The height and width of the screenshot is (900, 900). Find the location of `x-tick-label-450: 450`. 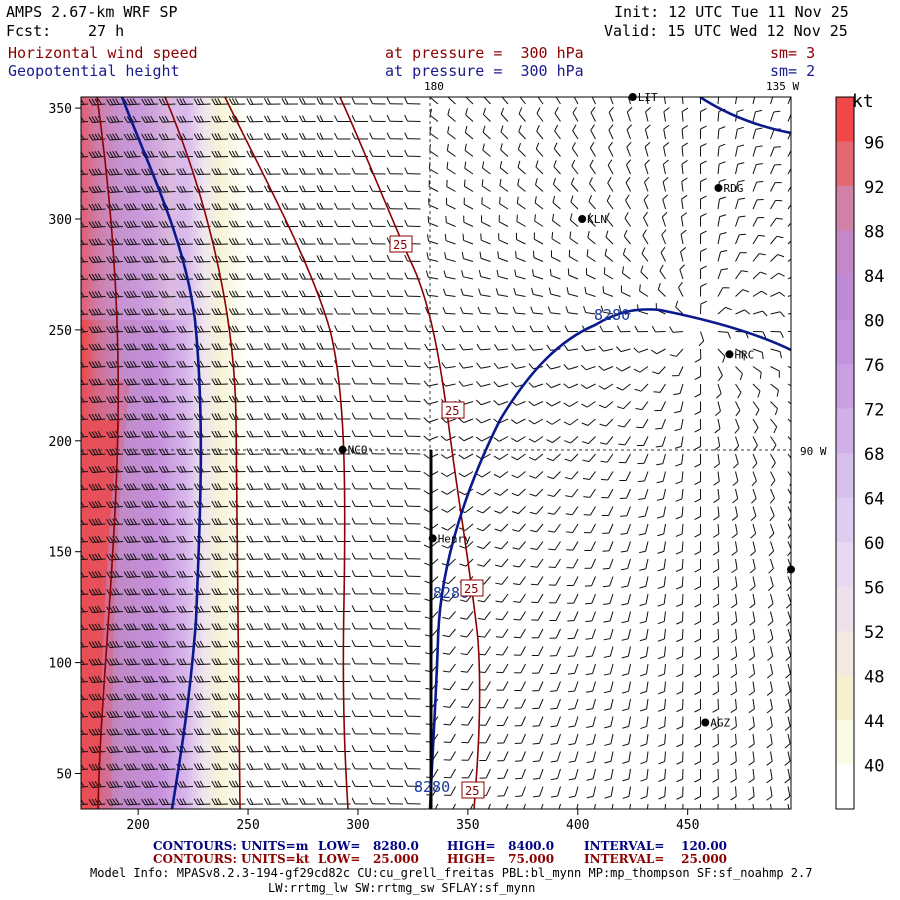

x-tick-label-450: 450 is located at coordinates (687, 825).